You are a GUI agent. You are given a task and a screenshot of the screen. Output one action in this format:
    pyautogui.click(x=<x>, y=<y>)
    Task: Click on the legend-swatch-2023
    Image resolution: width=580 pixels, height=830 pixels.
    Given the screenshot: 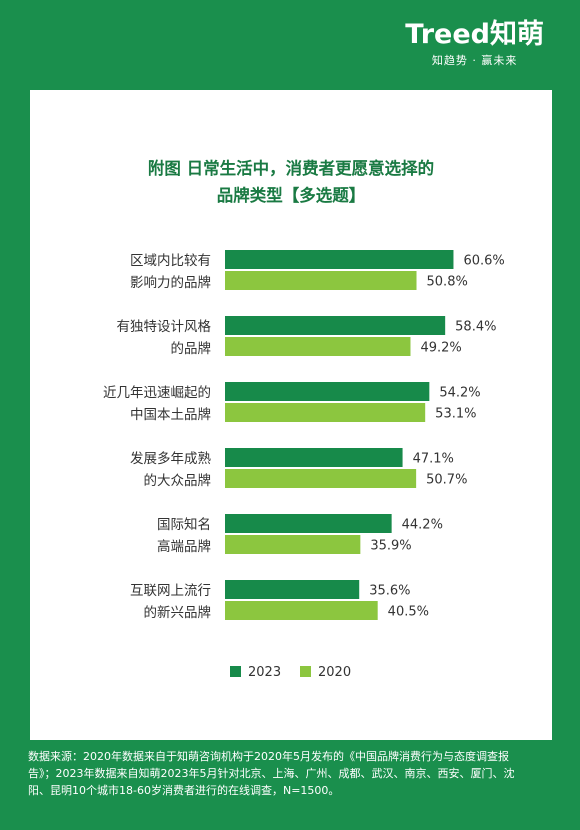 What is the action you would take?
    pyautogui.click(x=235, y=671)
    